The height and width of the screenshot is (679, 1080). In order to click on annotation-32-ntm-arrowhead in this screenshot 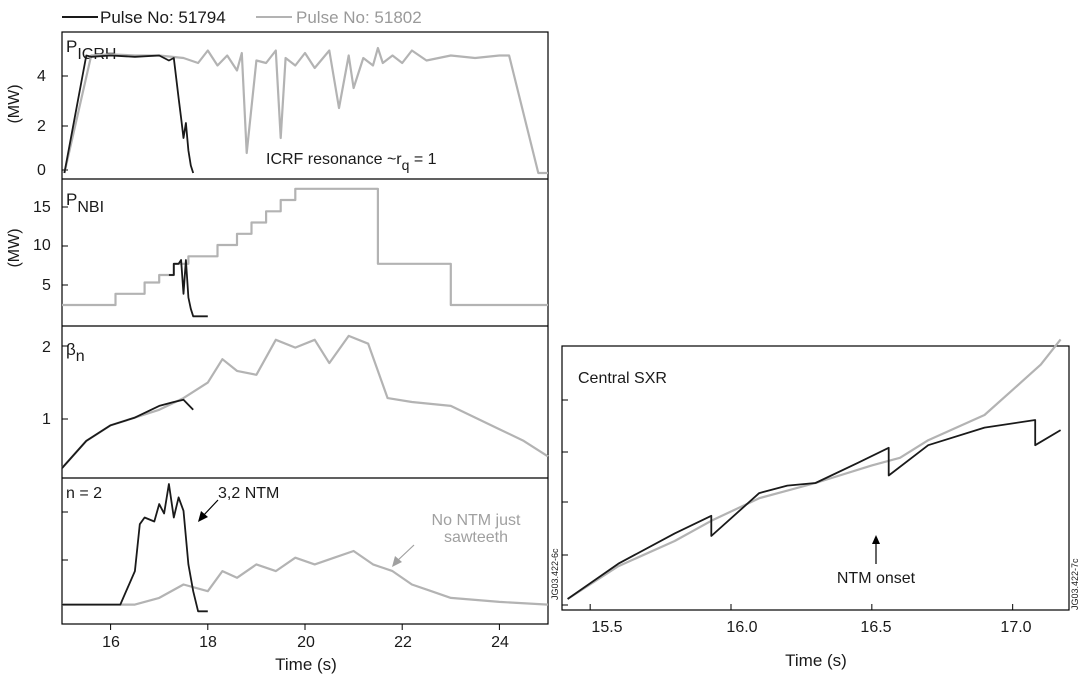, I will do `click(203, 516)`.